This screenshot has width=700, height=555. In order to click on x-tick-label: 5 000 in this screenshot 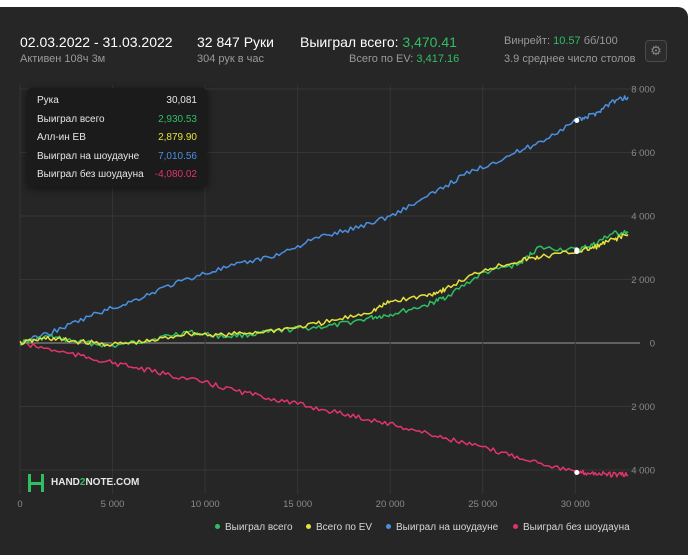, I will do `click(113, 504)`.